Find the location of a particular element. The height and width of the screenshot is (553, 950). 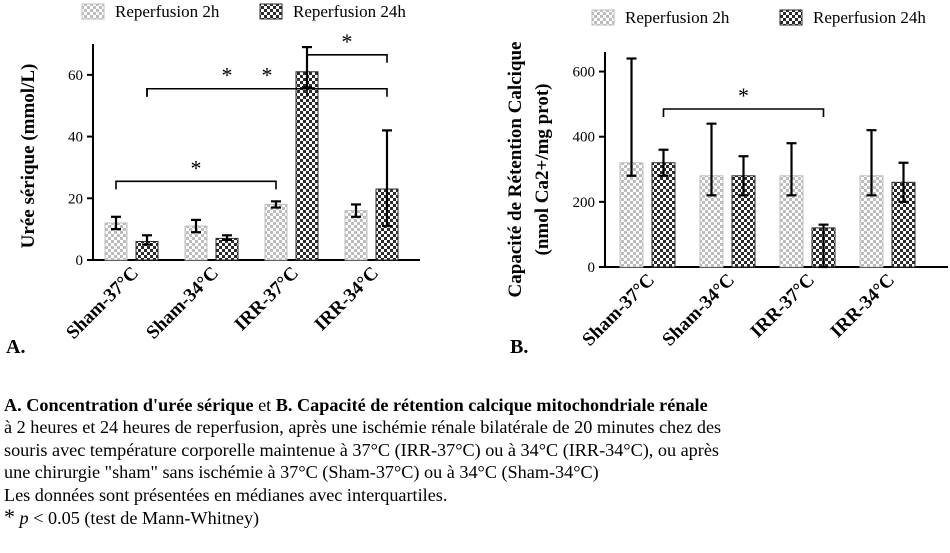

panel-a-category-label: IRR-34°C is located at coordinates (347, 299).